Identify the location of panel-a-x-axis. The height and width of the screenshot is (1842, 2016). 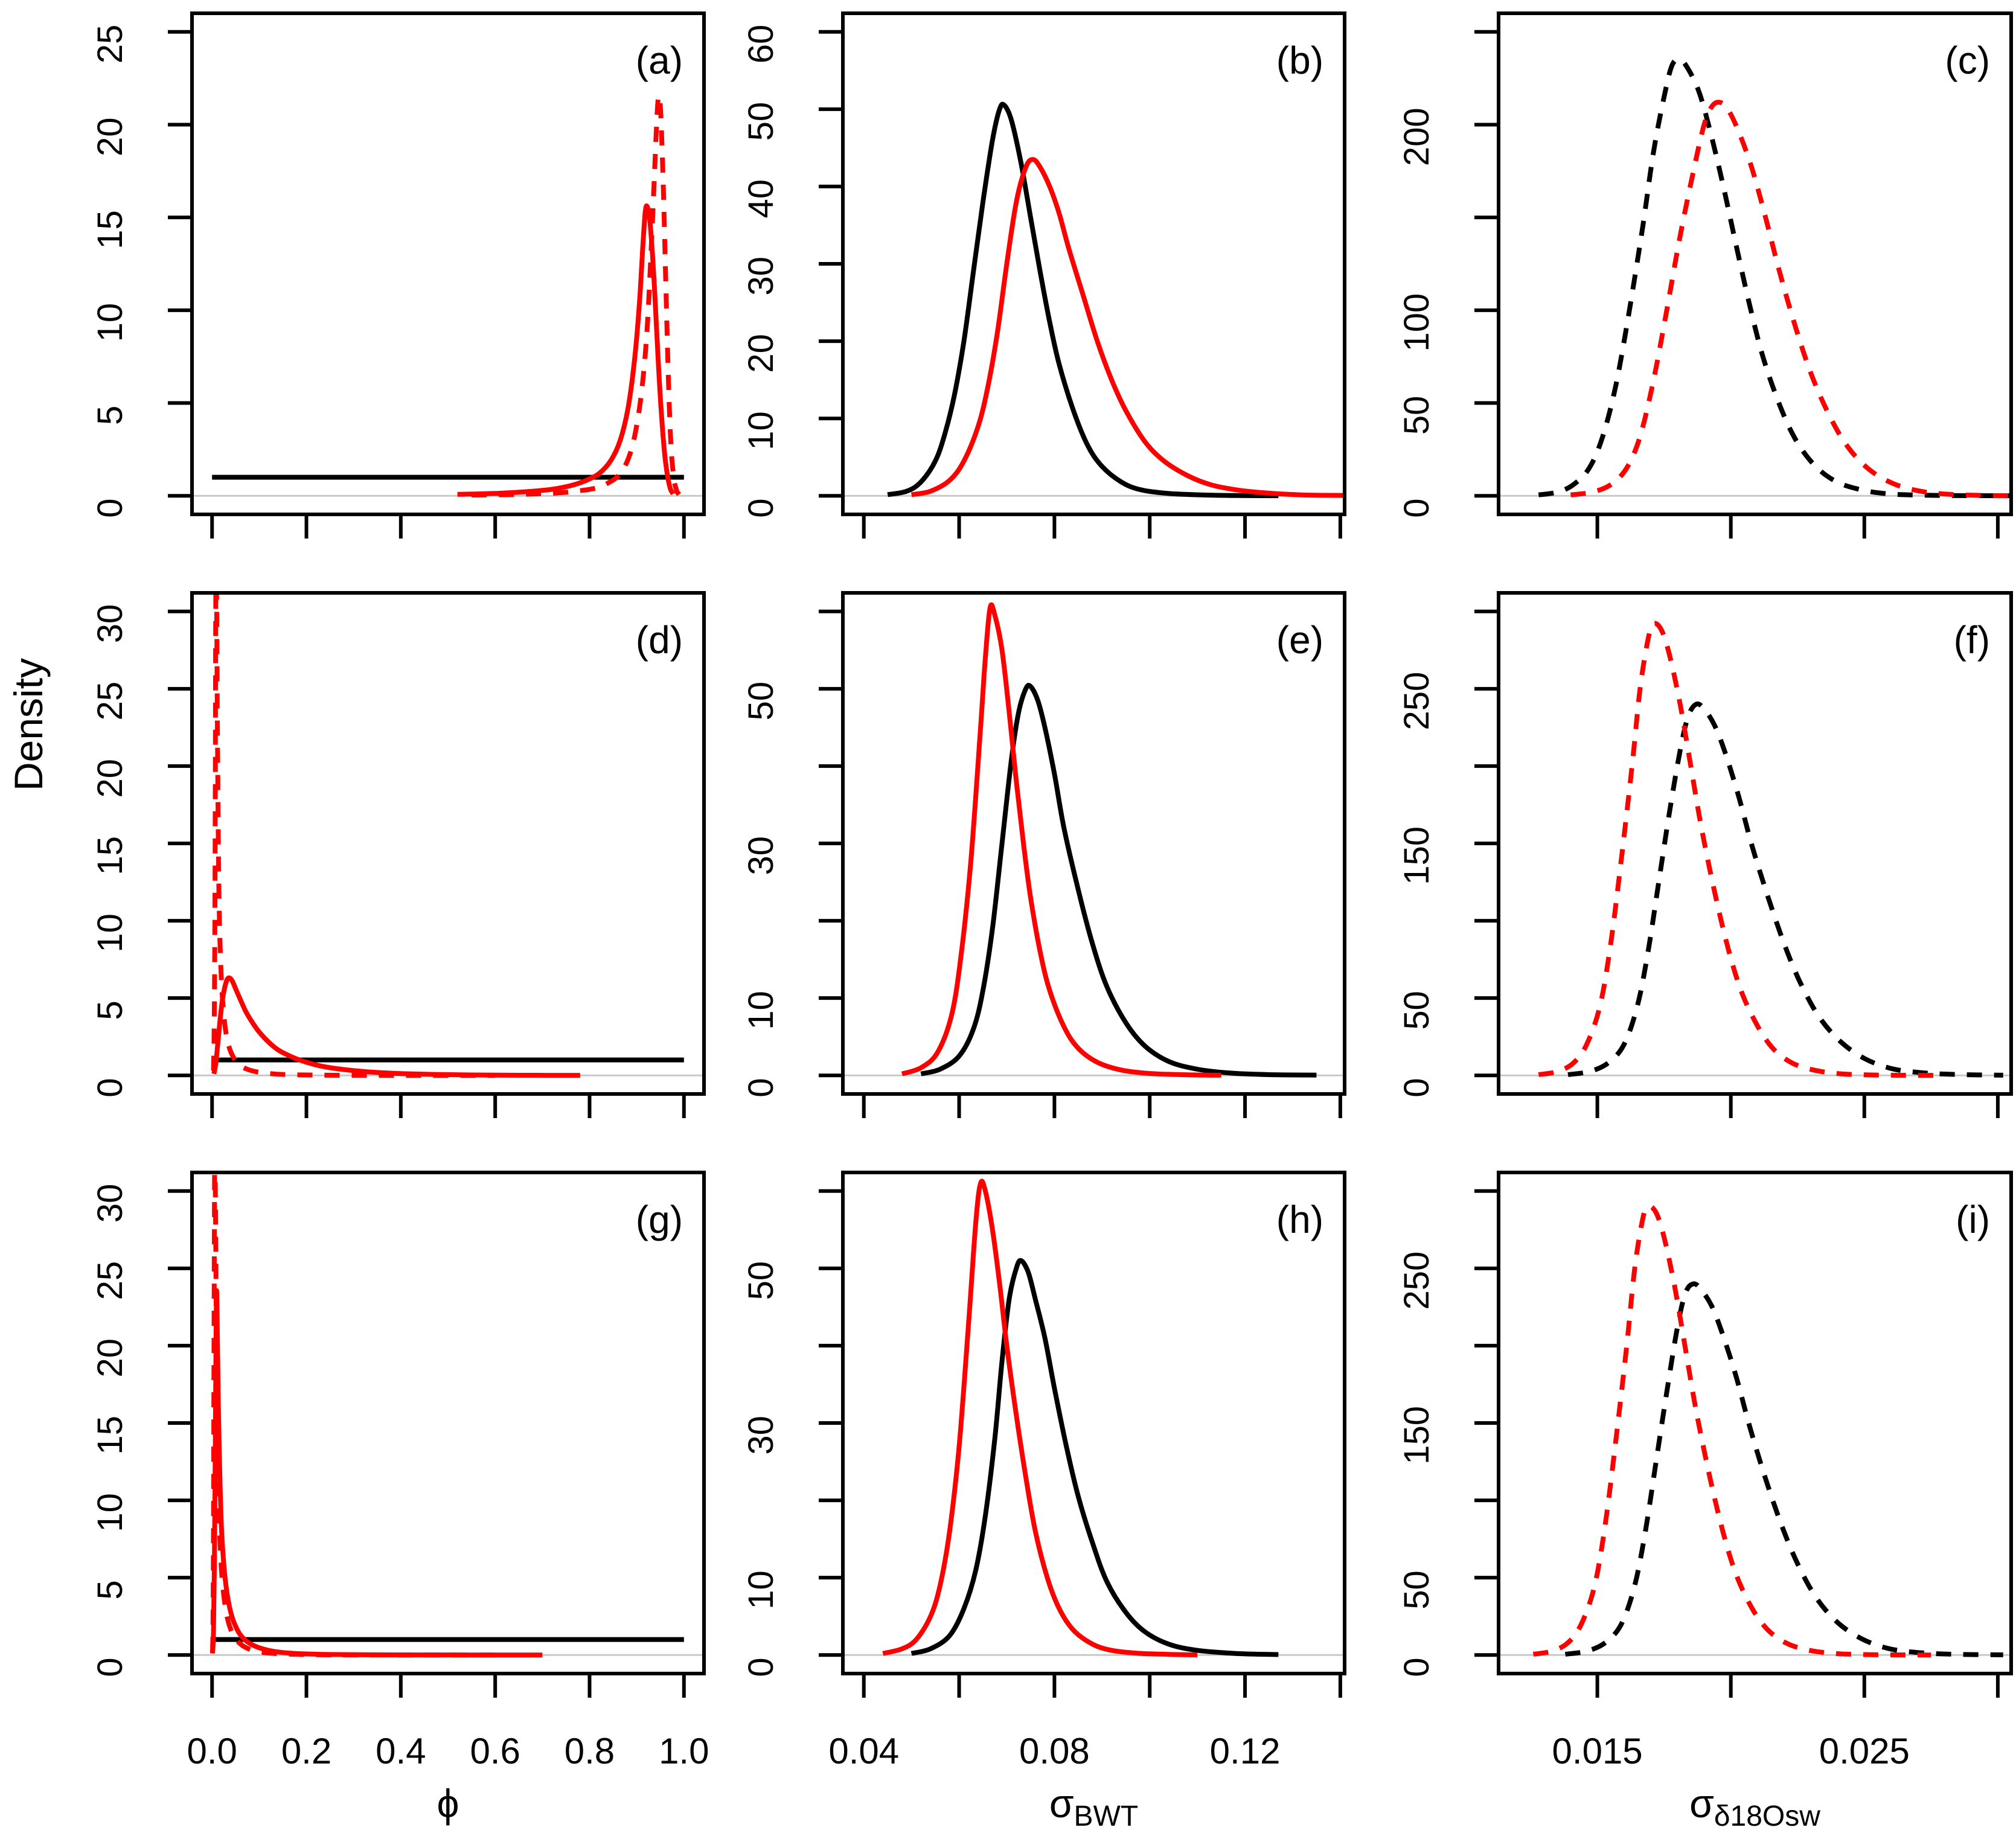
(448, 526).